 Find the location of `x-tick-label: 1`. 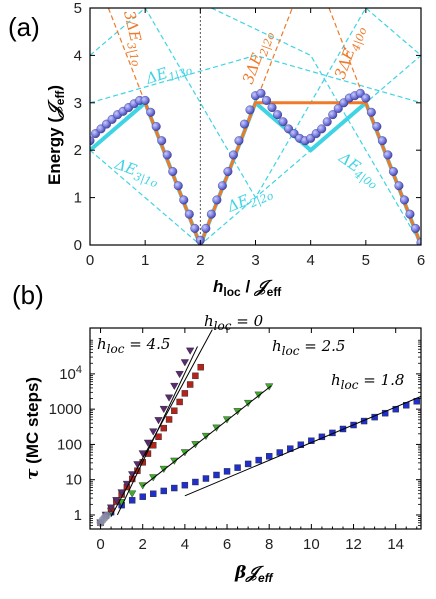

x-tick-label: 1 is located at coordinates (145, 260).